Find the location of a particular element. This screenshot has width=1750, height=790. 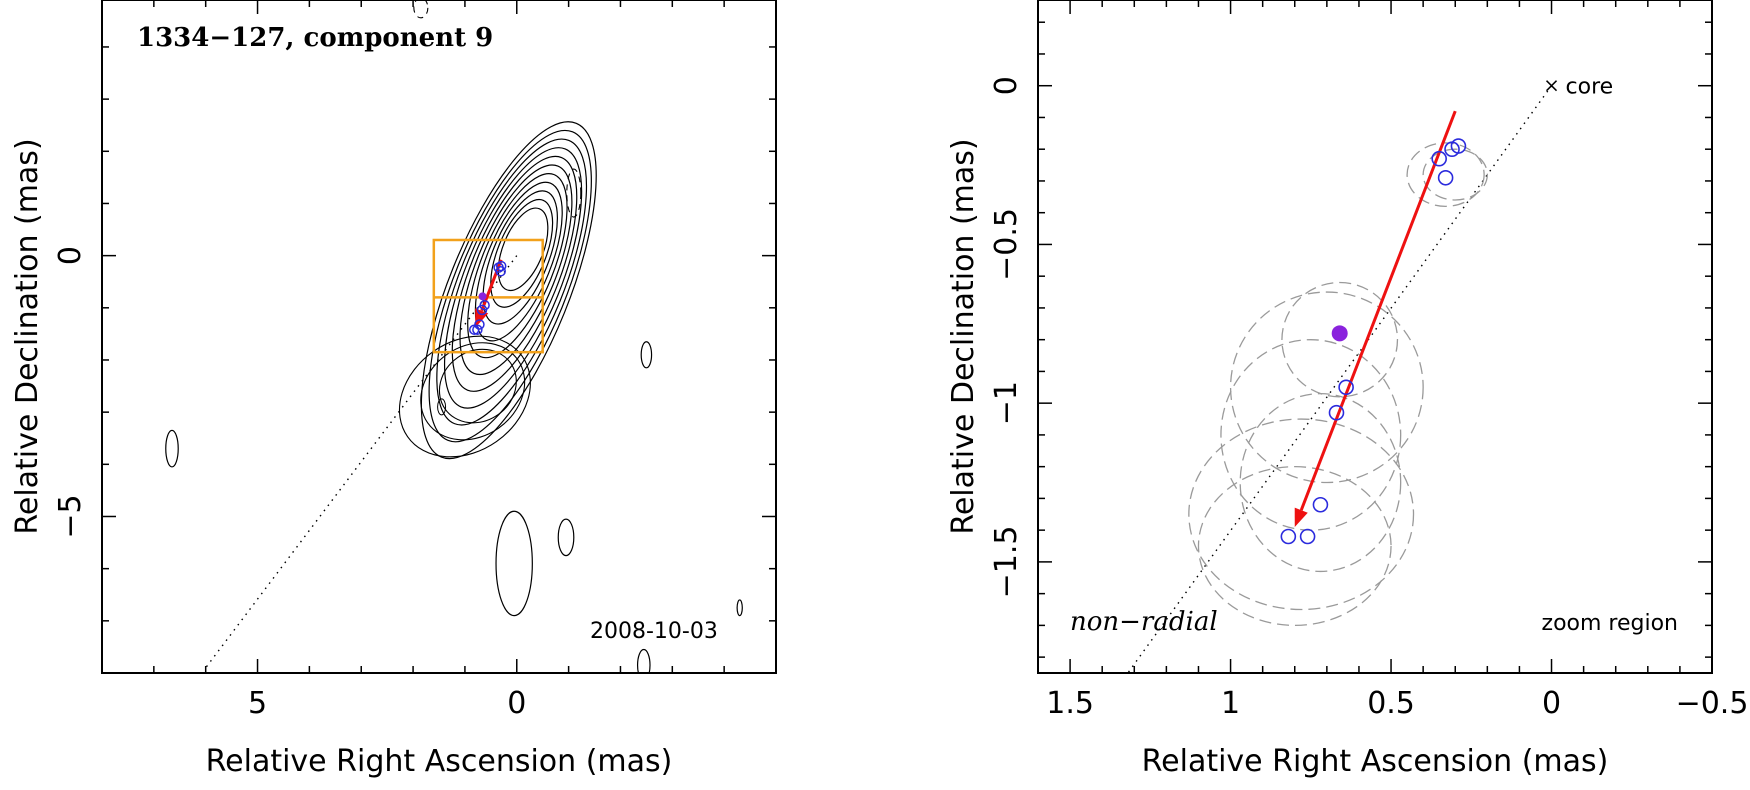

zoom-region-label: zoom region is located at coordinates (1610, 623).